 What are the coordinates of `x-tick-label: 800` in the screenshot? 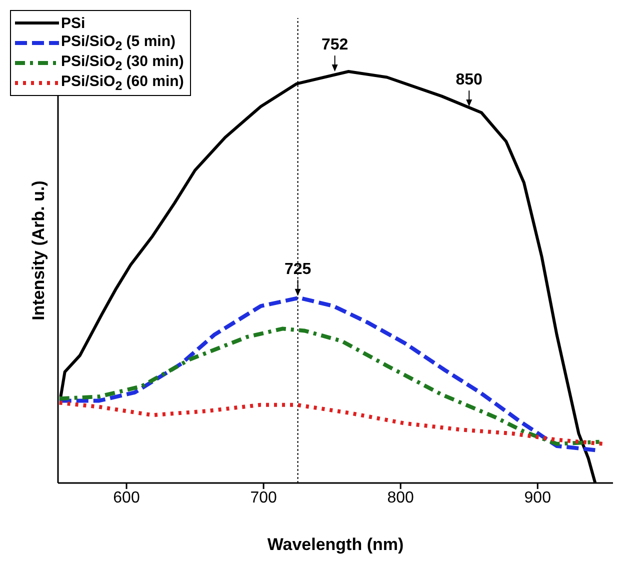 It's located at (400, 497).